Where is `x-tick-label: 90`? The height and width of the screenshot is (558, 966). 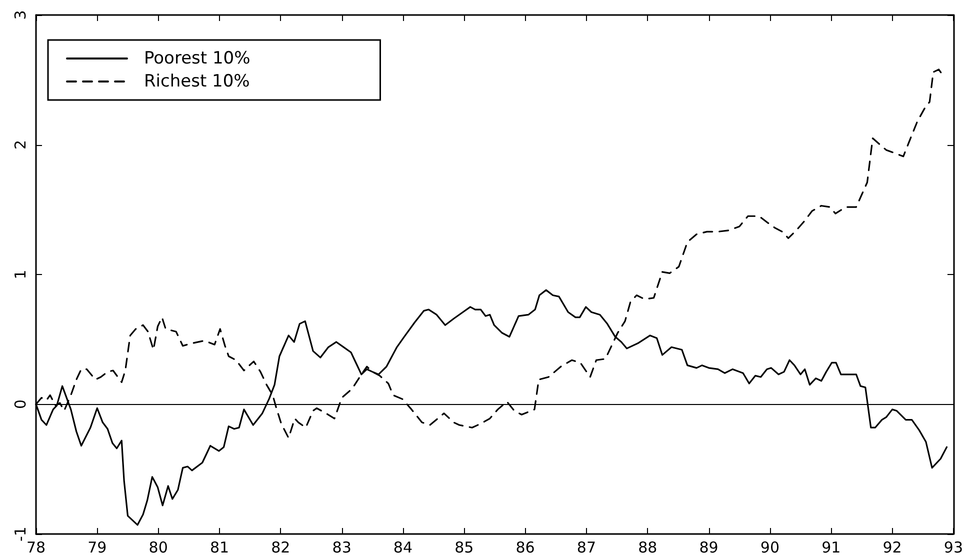 x-tick-label: 90 is located at coordinates (770, 547).